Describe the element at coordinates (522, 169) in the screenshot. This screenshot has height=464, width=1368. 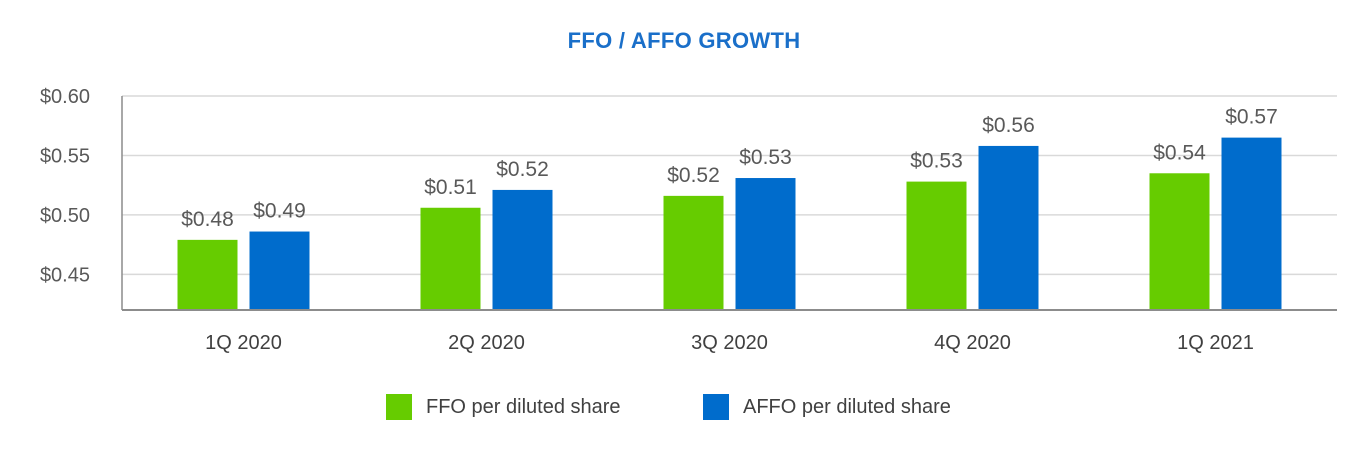
I see `data-label-affo: $0.52` at that location.